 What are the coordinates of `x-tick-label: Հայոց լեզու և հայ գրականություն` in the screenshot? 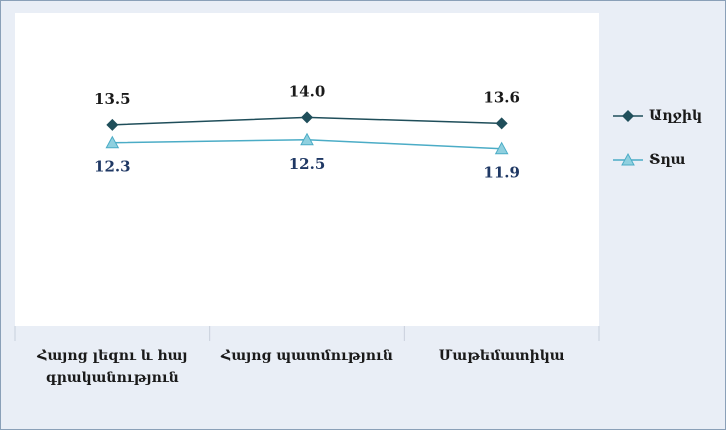 It's located at (112, 367).